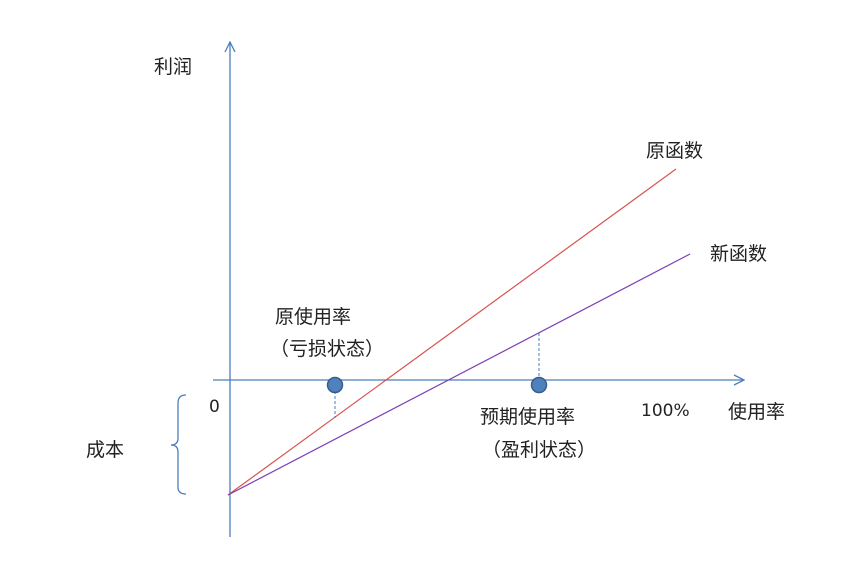  Describe the element at coordinates (335, 385) in the screenshot. I see `original-usage-point` at that location.